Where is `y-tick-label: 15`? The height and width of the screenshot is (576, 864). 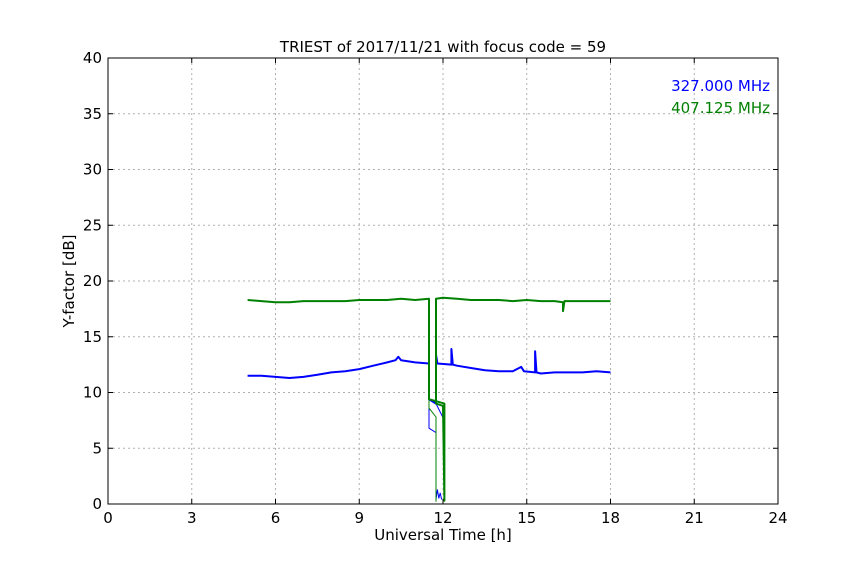
y-tick-label: 15 is located at coordinates (92, 337).